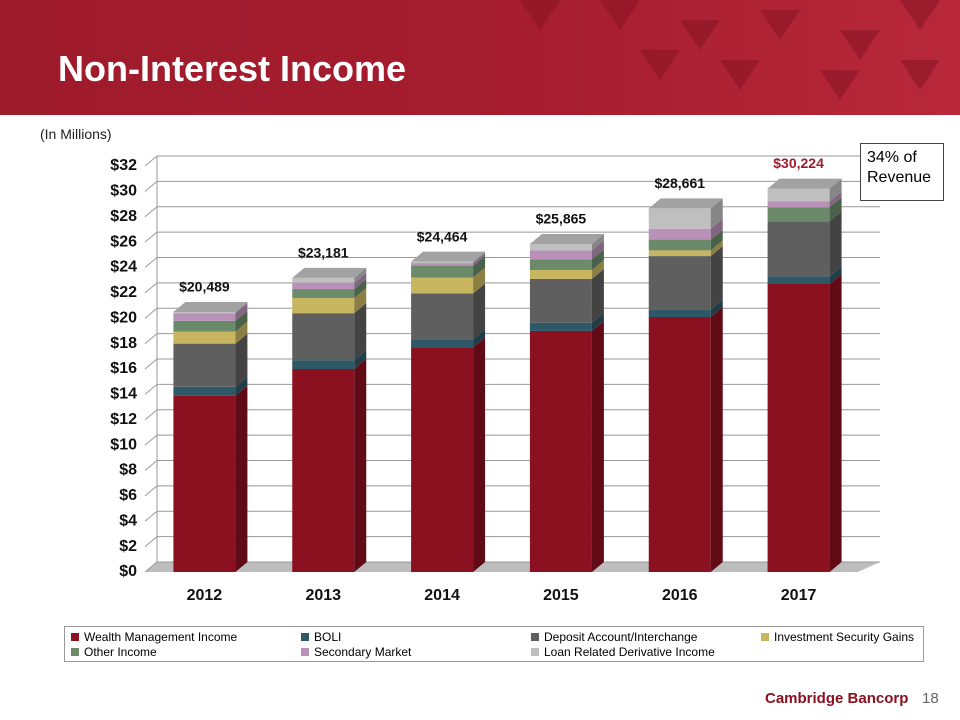 This screenshot has height=720, width=960. I want to click on legend-item: Investment Security Gains, so click(841, 636).